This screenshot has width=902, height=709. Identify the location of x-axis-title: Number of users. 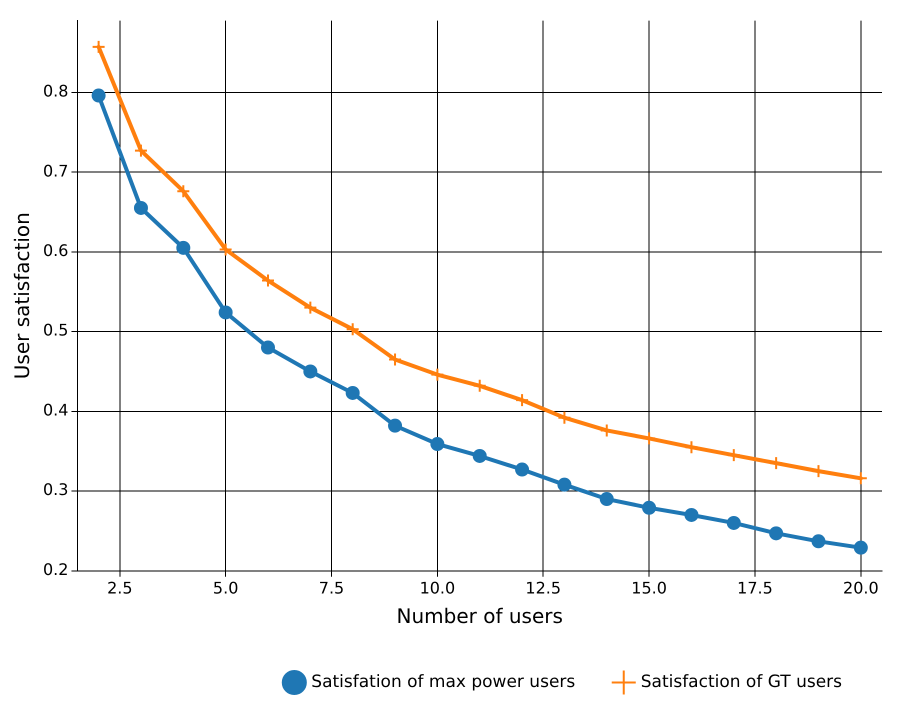
(479, 616).